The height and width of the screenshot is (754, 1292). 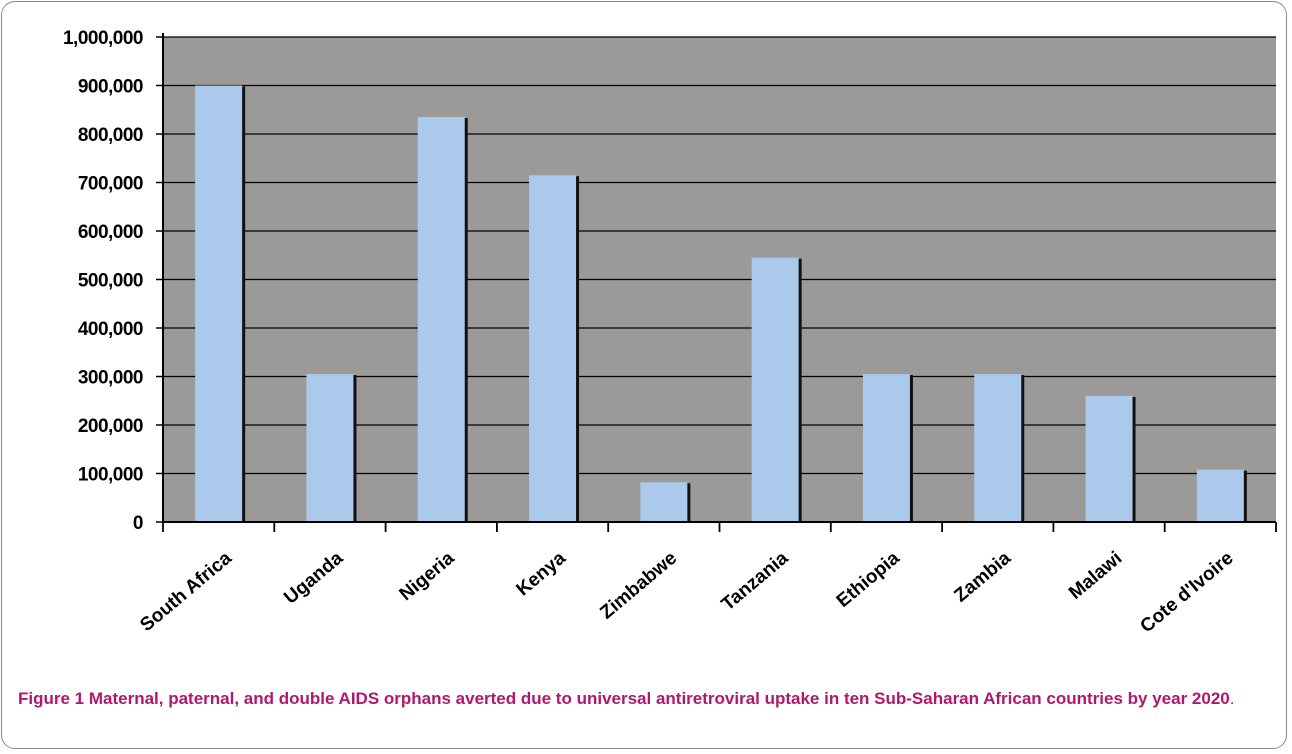 What do you see at coordinates (638, 586) in the screenshot?
I see `x-tick-label: Zimbabwe` at bounding box center [638, 586].